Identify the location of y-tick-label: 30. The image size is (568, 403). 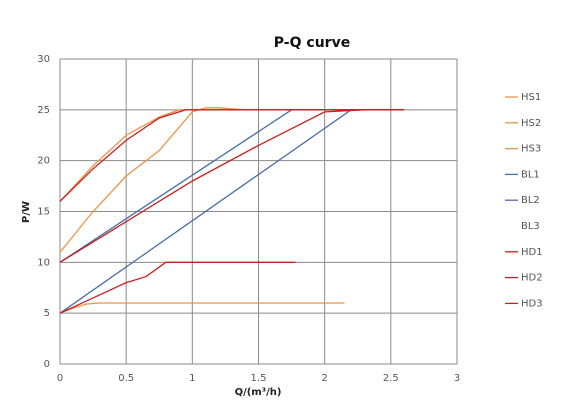
(43, 59).